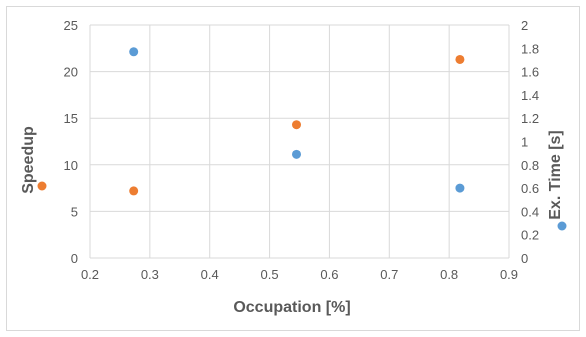 This screenshot has height=337, width=586. Describe the element at coordinates (71, 72) in the screenshot. I see `y-tick-label: 20` at that location.